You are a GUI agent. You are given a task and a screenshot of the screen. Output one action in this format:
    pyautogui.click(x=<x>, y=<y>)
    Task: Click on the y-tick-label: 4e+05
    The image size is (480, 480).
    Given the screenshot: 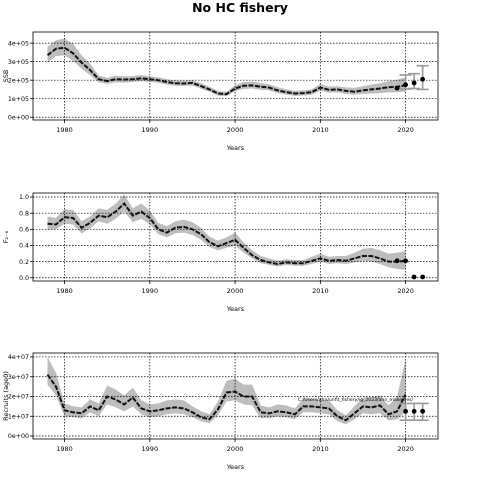 What is the action you would take?
    pyautogui.click(x=18, y=43)
    